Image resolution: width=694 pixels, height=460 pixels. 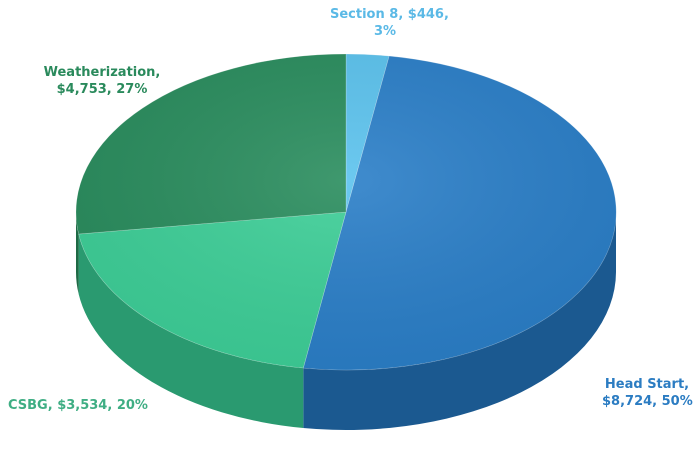 I want to click on slice-weatherization-side, so click(x=77, y=253).